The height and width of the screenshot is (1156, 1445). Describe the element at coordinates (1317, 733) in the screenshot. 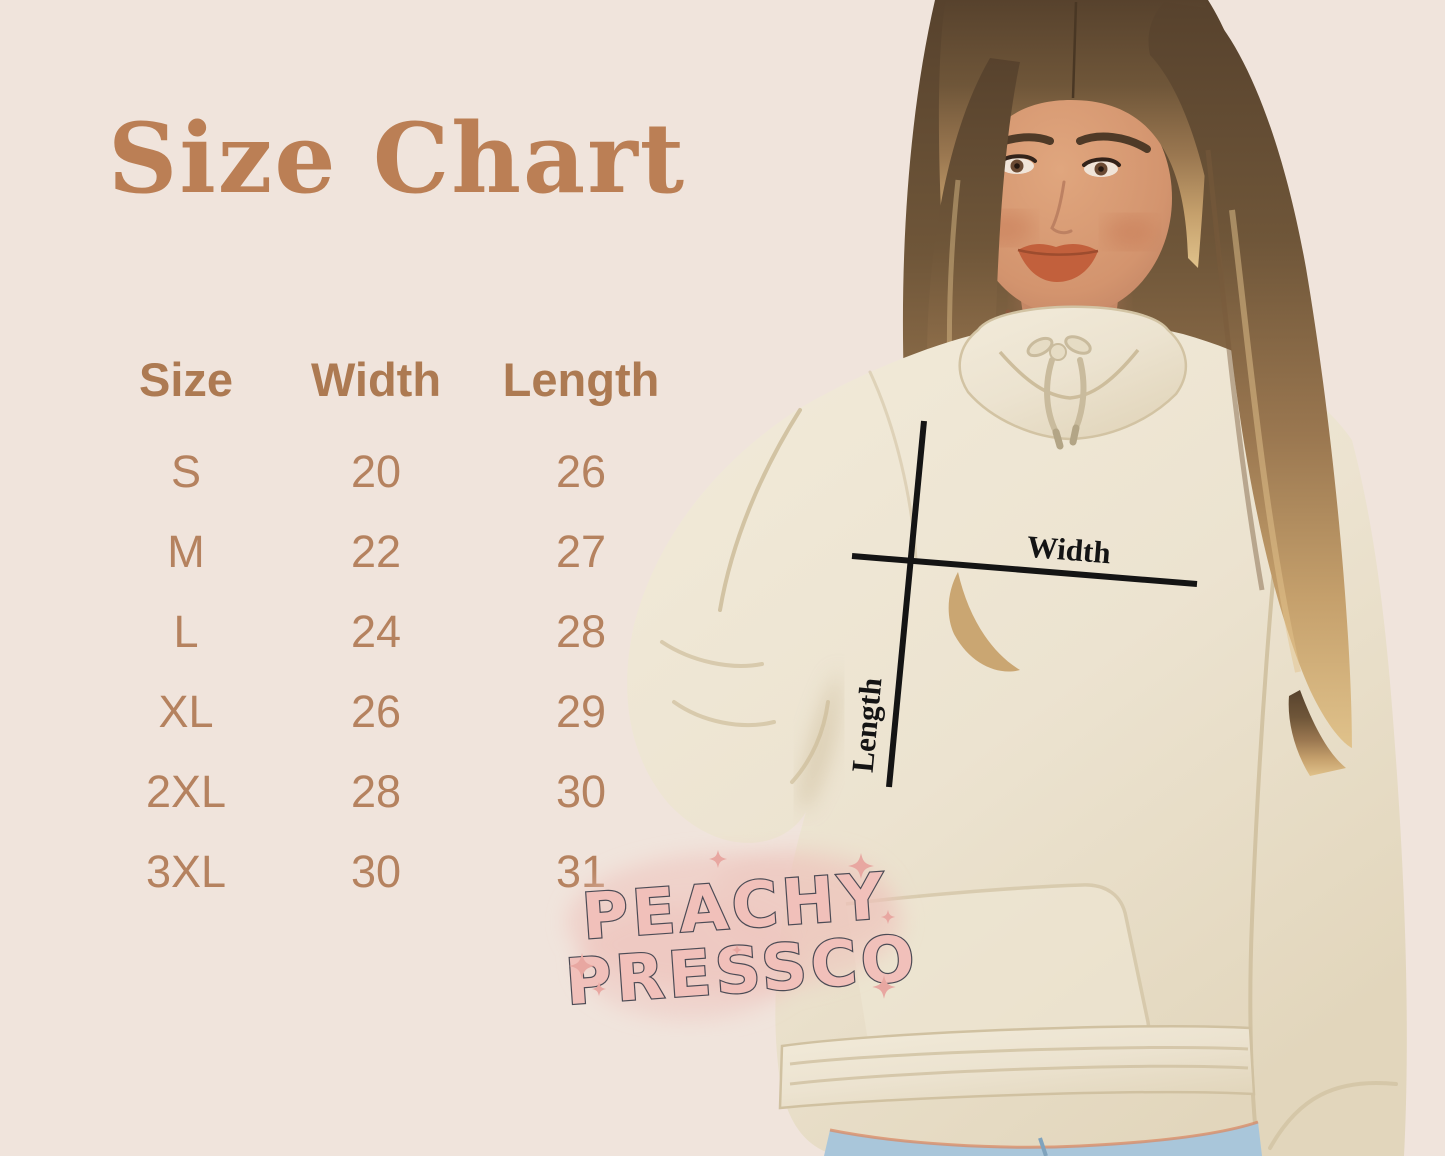

I see `hair-right-tip` at that location.